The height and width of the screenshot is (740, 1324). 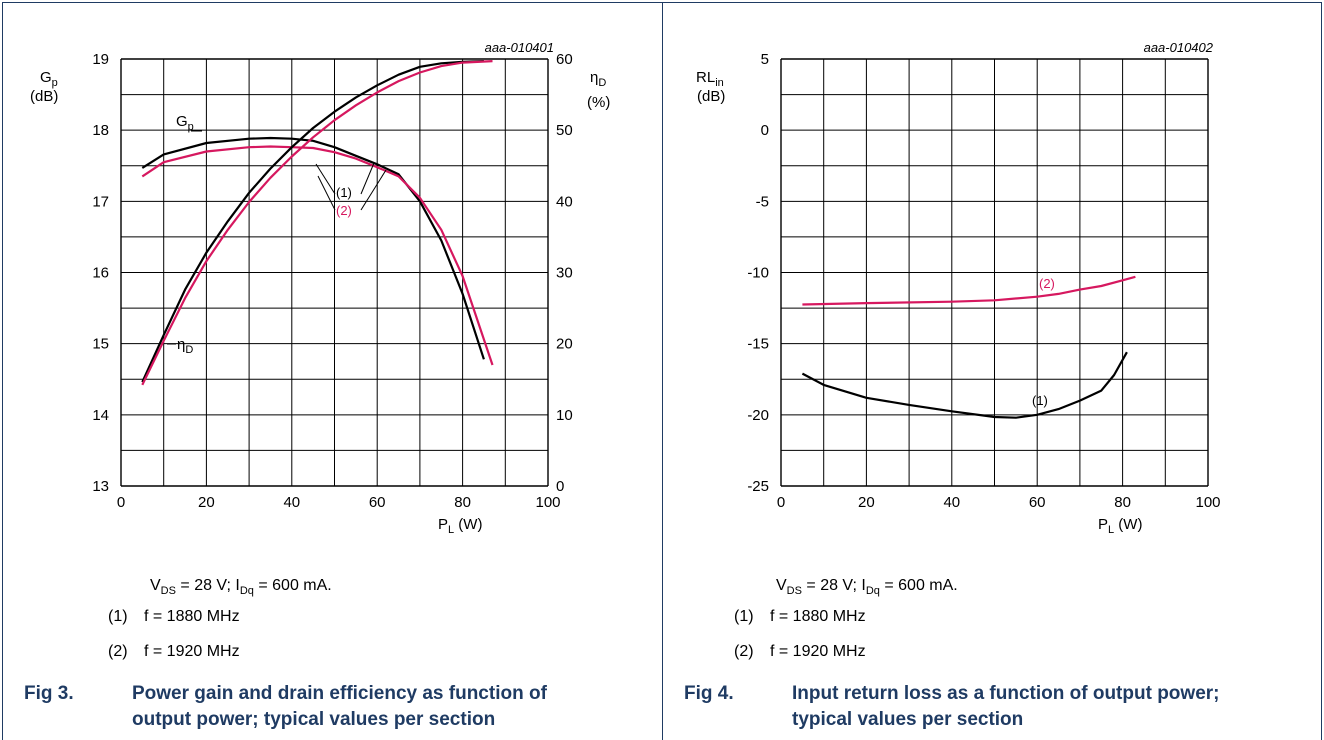 I want to click on chart2-x-tick-label: 40, so click(x=951, y=502).